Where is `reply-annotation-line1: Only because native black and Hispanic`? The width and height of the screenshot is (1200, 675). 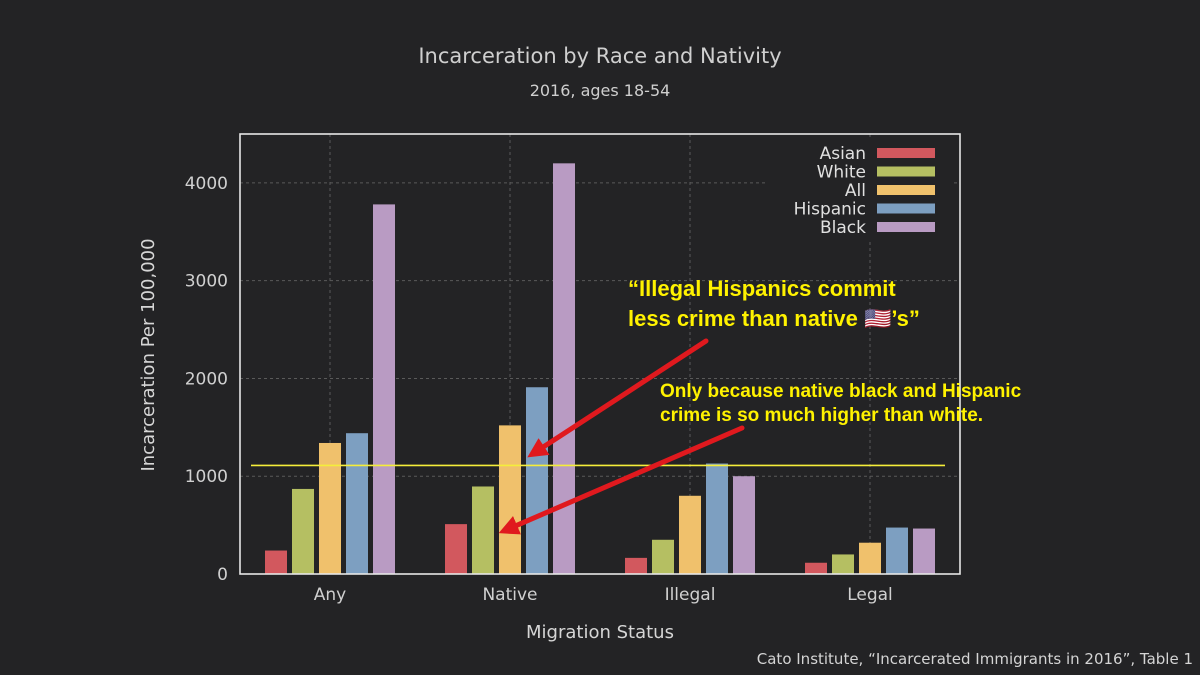 reply-annotation-line1: Only because native black and Hispanic is located at coordinates (841, 391).